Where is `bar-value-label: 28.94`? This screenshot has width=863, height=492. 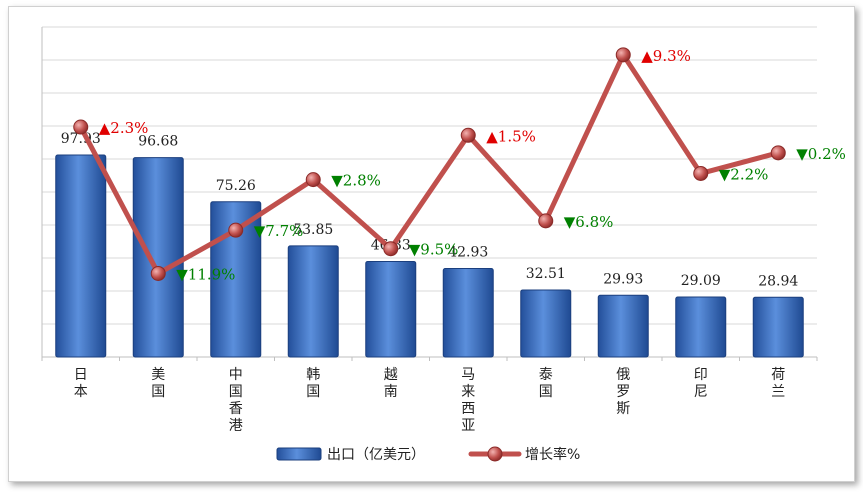 bar-value-label: 28.94 is located at coordinates (778, 281).